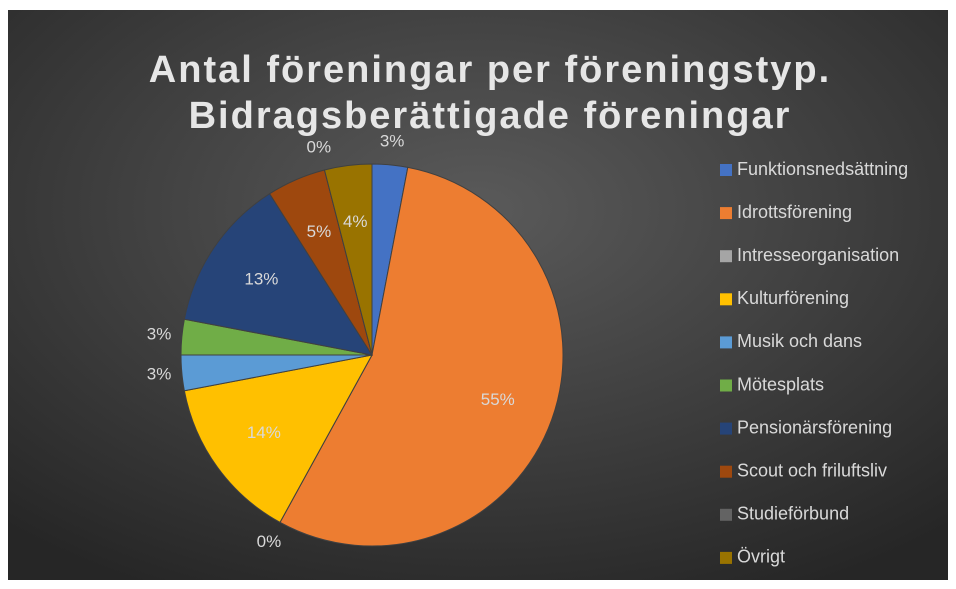  Describe the element at coordinates (319, 231) in the screenshot. I see `data-label: 5%` at that location.